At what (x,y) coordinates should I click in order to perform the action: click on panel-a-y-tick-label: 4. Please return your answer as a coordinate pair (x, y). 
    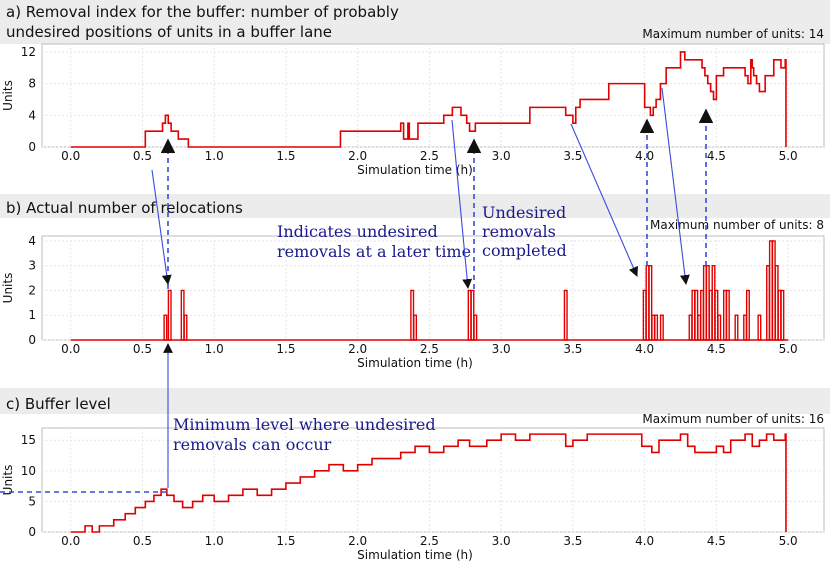
    Looking at the image, I should click on (32, 115).